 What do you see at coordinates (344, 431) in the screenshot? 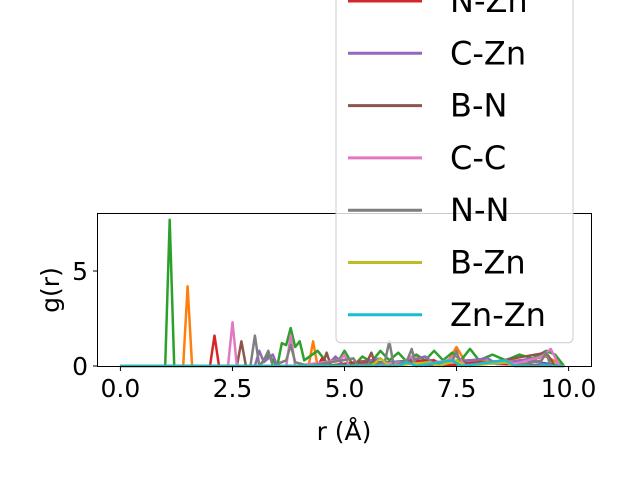
I see `x-axis-label: r (Å)` at bounding box center [344, 431].